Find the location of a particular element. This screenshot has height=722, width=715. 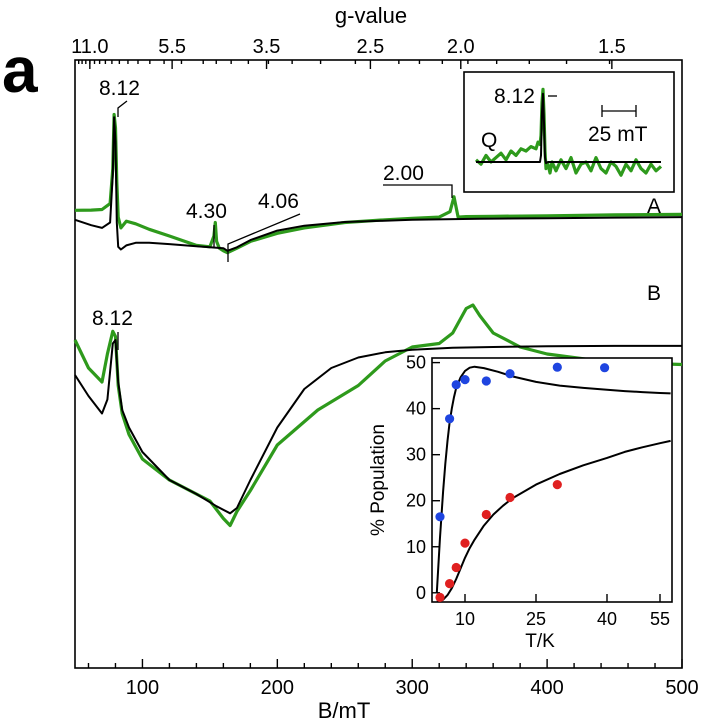

population-points is located at coordinates (522, 482).